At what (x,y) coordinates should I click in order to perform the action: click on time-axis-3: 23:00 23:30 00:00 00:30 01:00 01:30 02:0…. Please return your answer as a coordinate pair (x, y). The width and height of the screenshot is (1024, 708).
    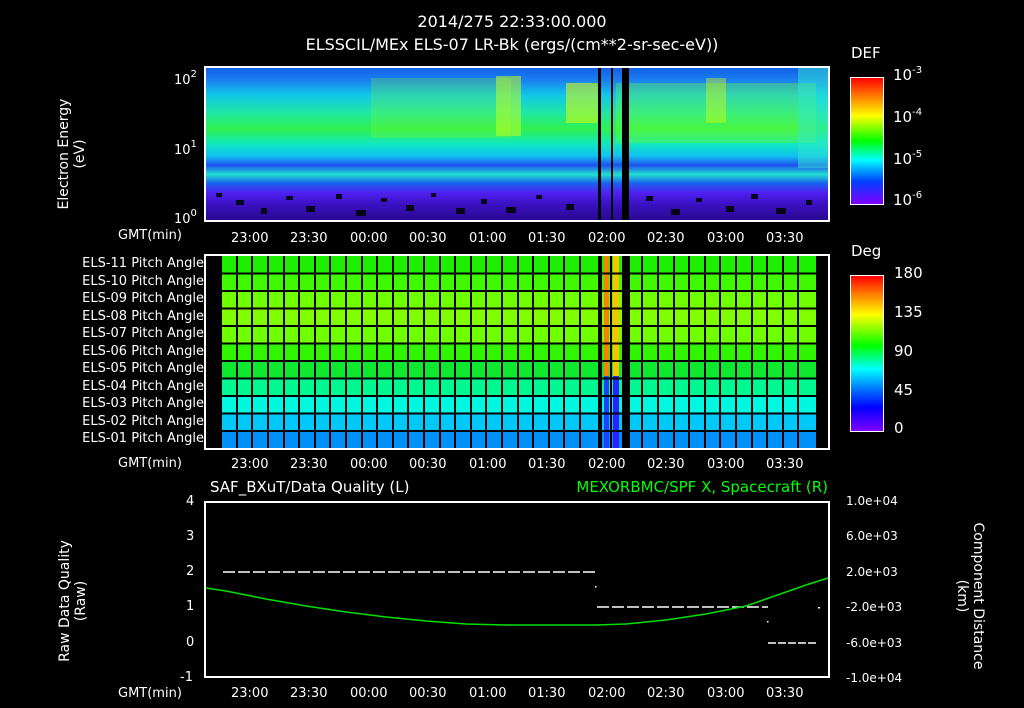
    Looking at the image, I should click on (517, 693).